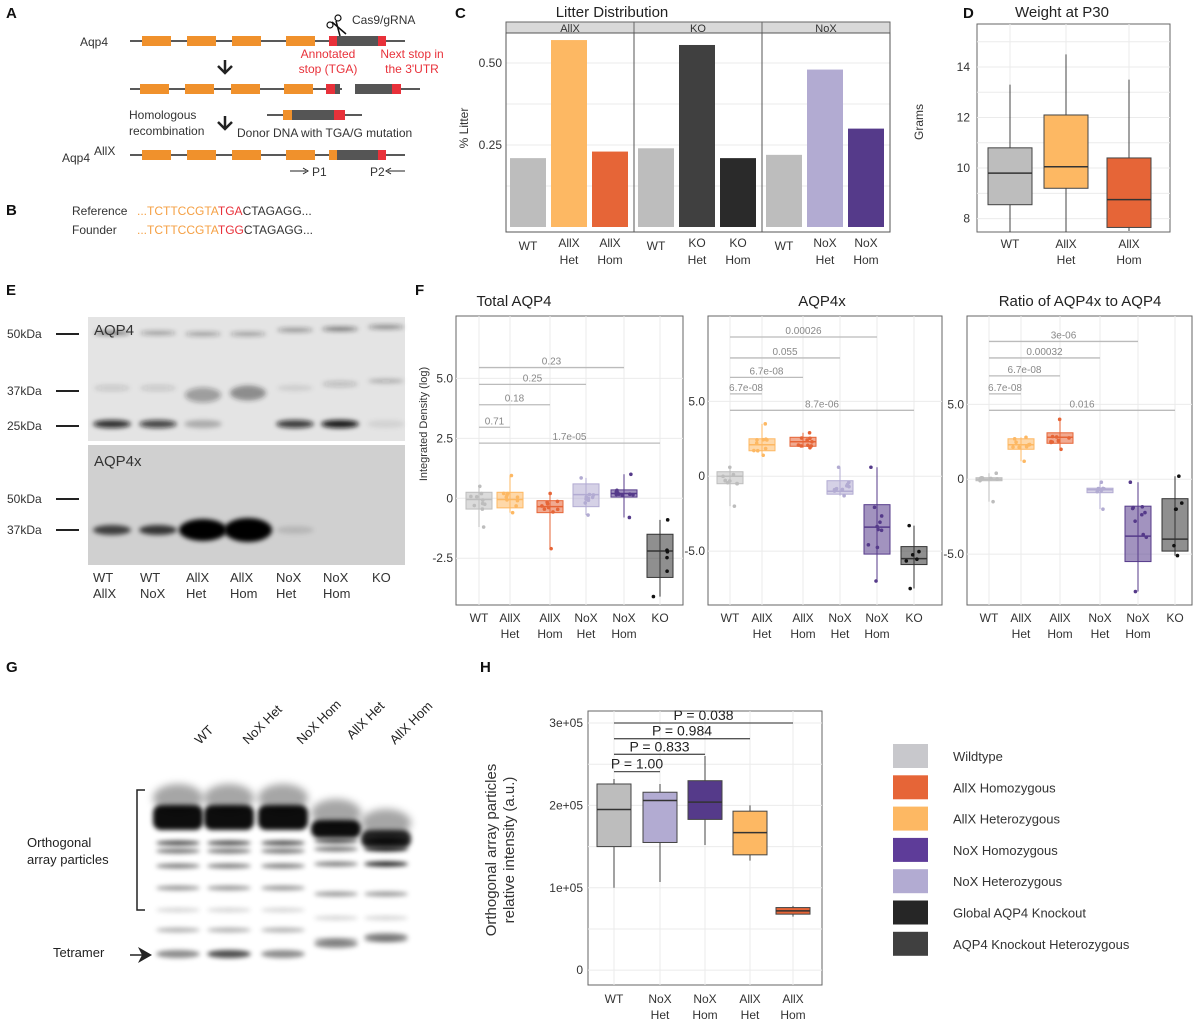 The image size is (1200, 1027). What do you see at coordinates (419, 290) in the screenshot?
I see `panel-label: F` at bounding box center [419, 290].